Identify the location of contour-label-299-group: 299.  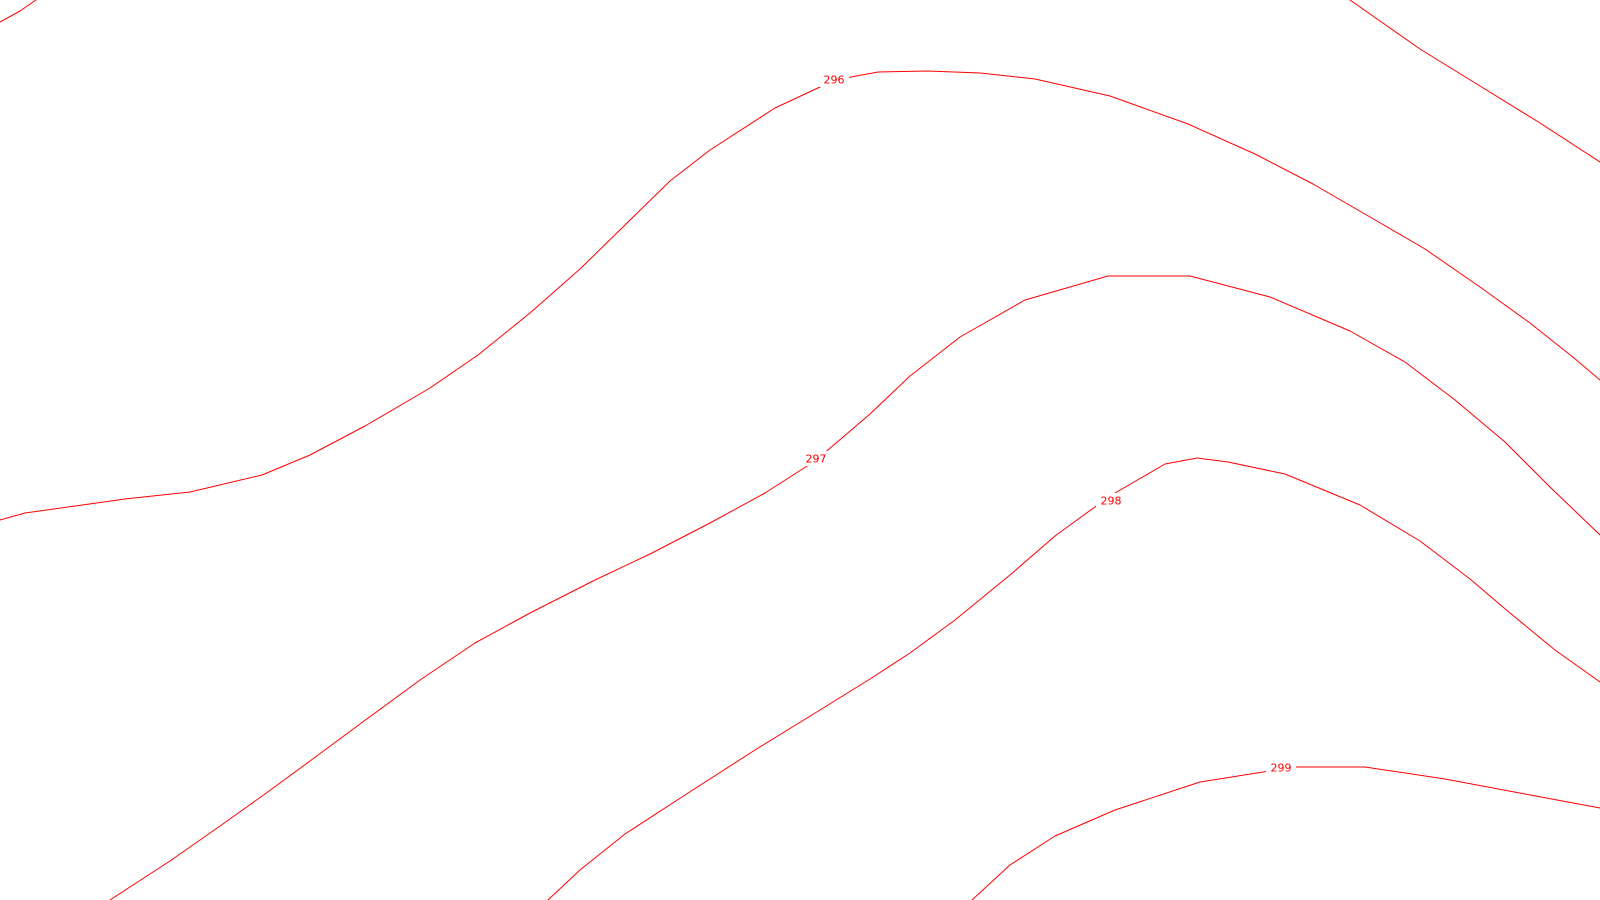
(1281, 767).